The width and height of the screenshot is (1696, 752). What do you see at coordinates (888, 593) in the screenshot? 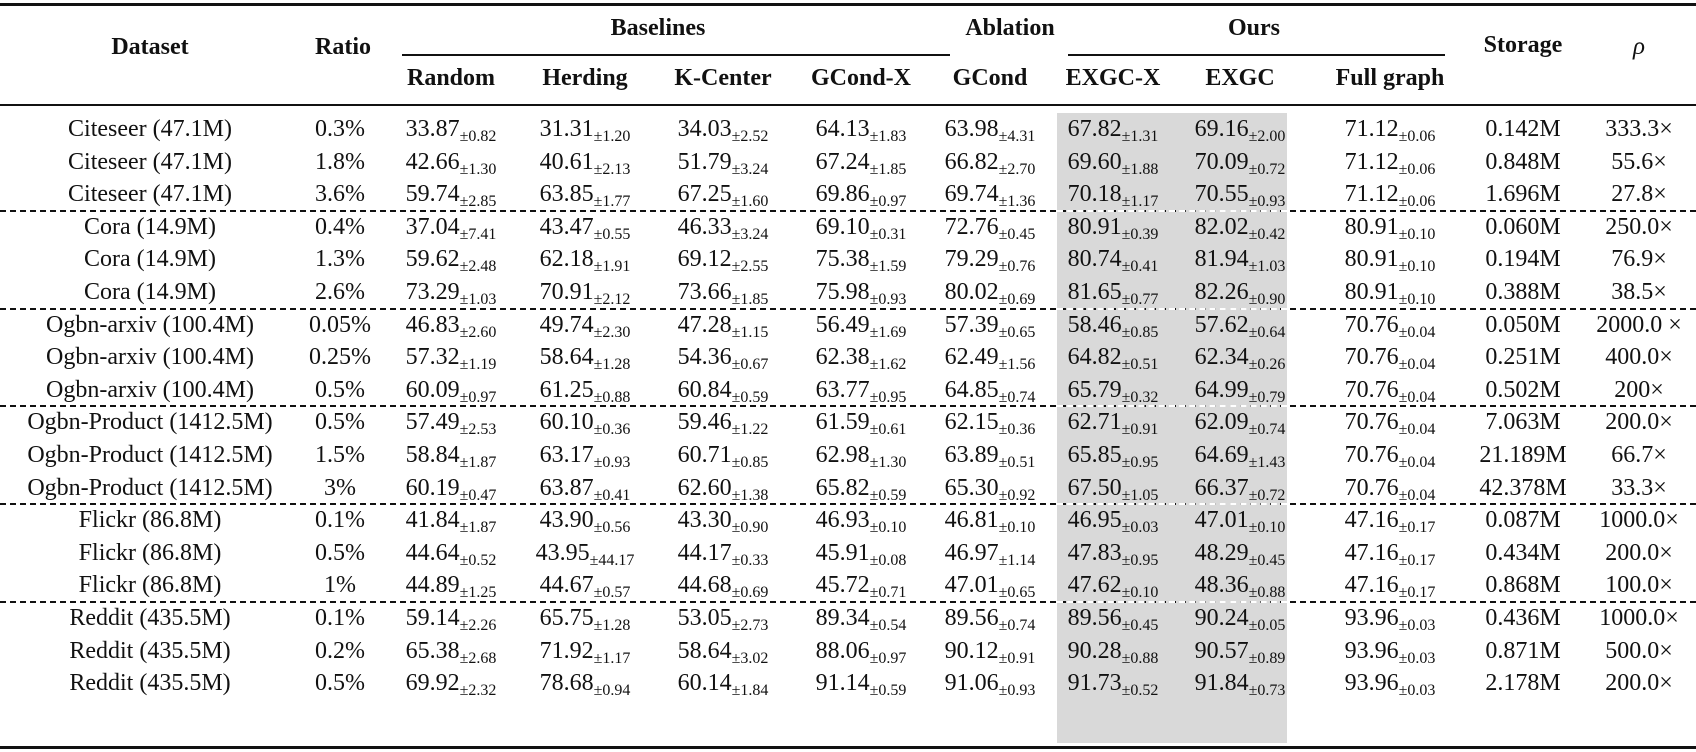
I see `cell-std: ±0.71` at bounding box center [888, 593].